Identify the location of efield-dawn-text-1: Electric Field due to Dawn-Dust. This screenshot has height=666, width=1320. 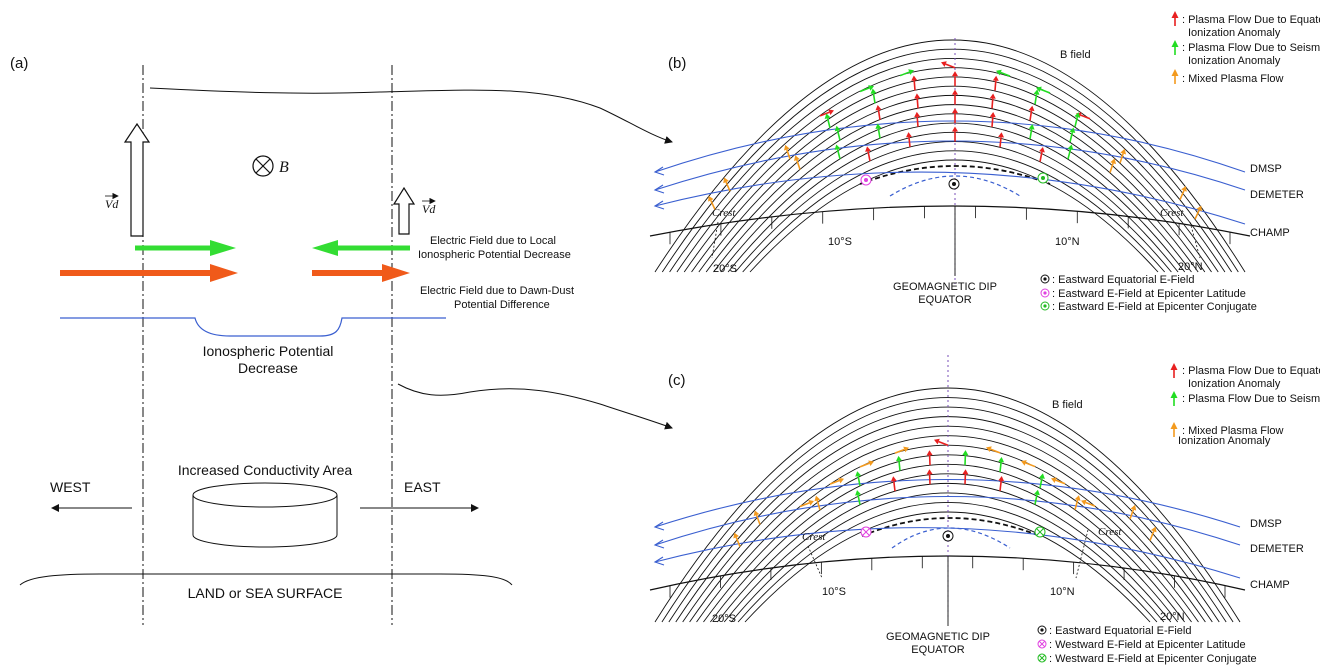
(497, 291).